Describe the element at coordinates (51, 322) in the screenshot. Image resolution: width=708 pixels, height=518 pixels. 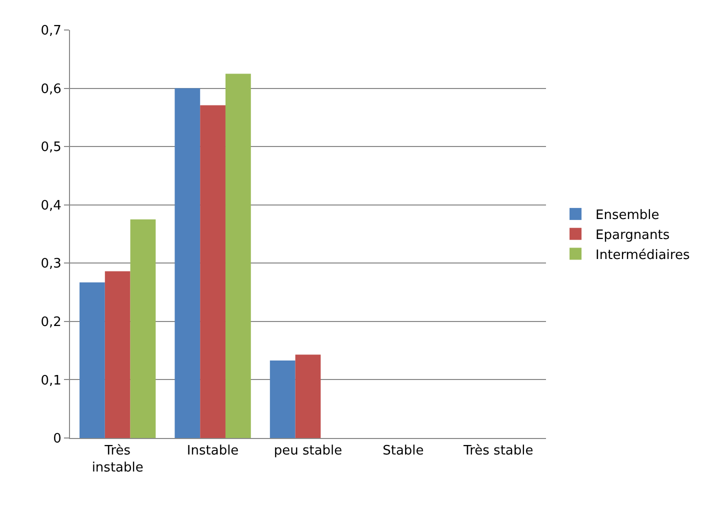
I see `y-tick-label: 0,2` at that location.